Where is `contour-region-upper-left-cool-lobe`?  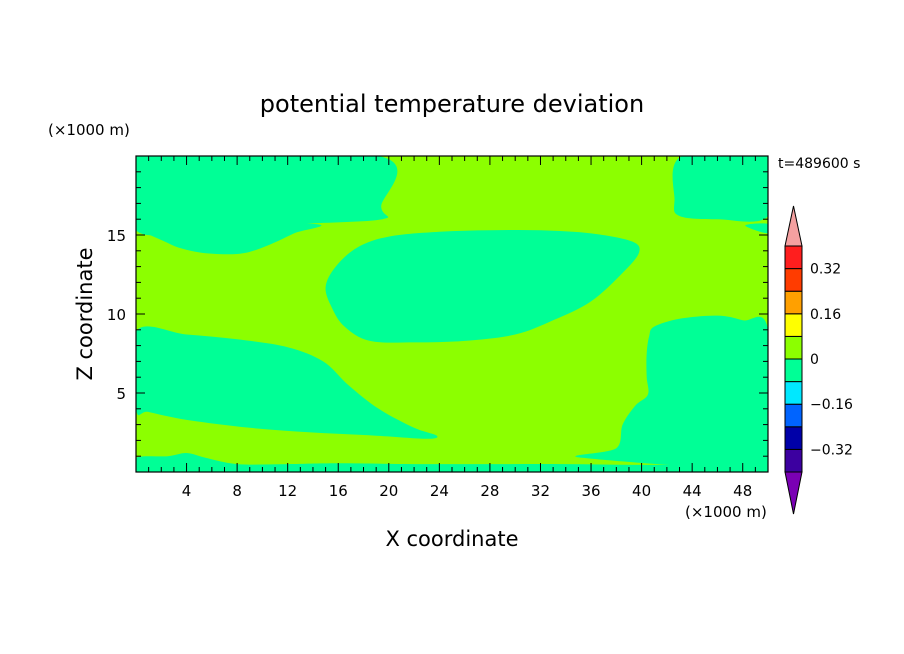
contour-region-upper-left-cool-lobe is located at coordinates (231, 238).